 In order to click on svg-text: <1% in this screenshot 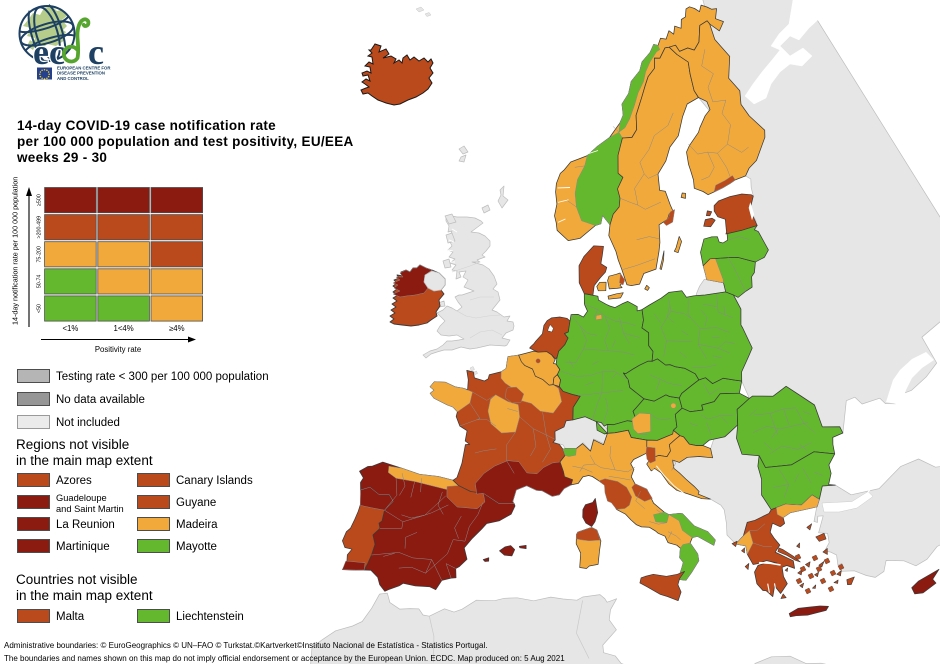, I will do `click(70, 328)`.